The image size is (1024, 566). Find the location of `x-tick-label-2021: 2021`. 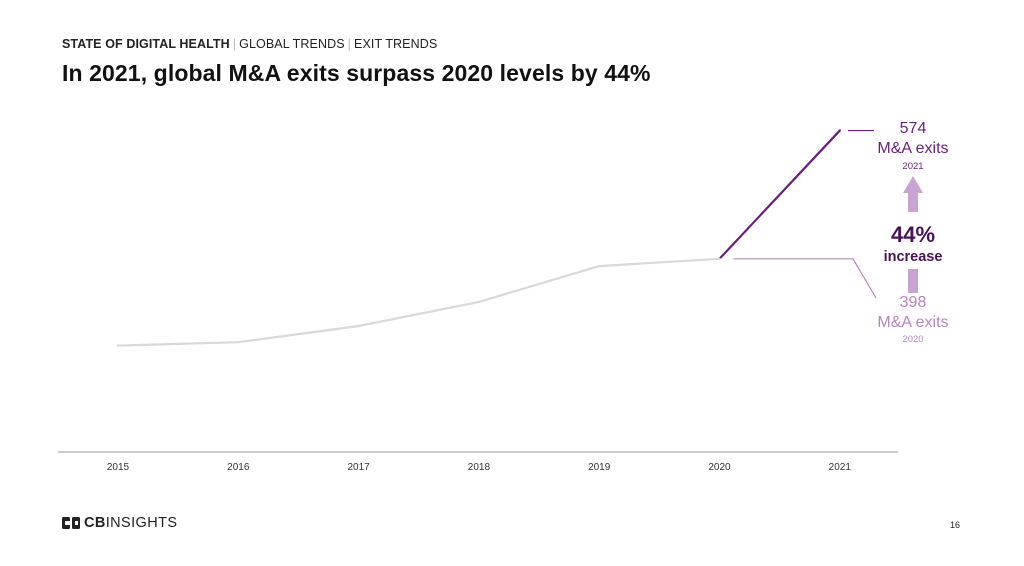

x-tick-label-2021: 2021 is located at coordinates (840, 467).